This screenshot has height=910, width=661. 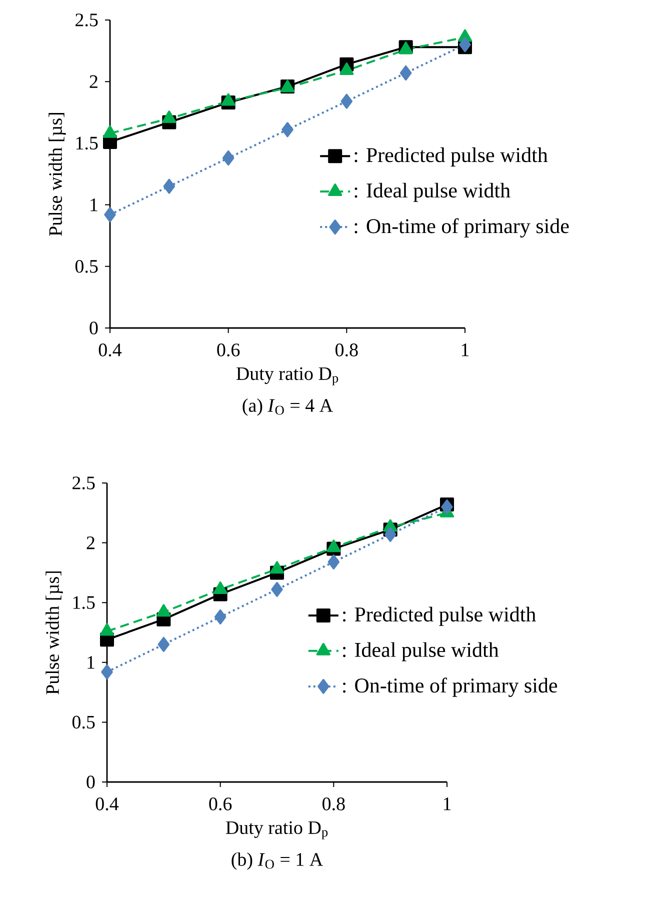 I want to click on text: (a) I$_{O}$ = 4 A, so click(x=287, y=407).